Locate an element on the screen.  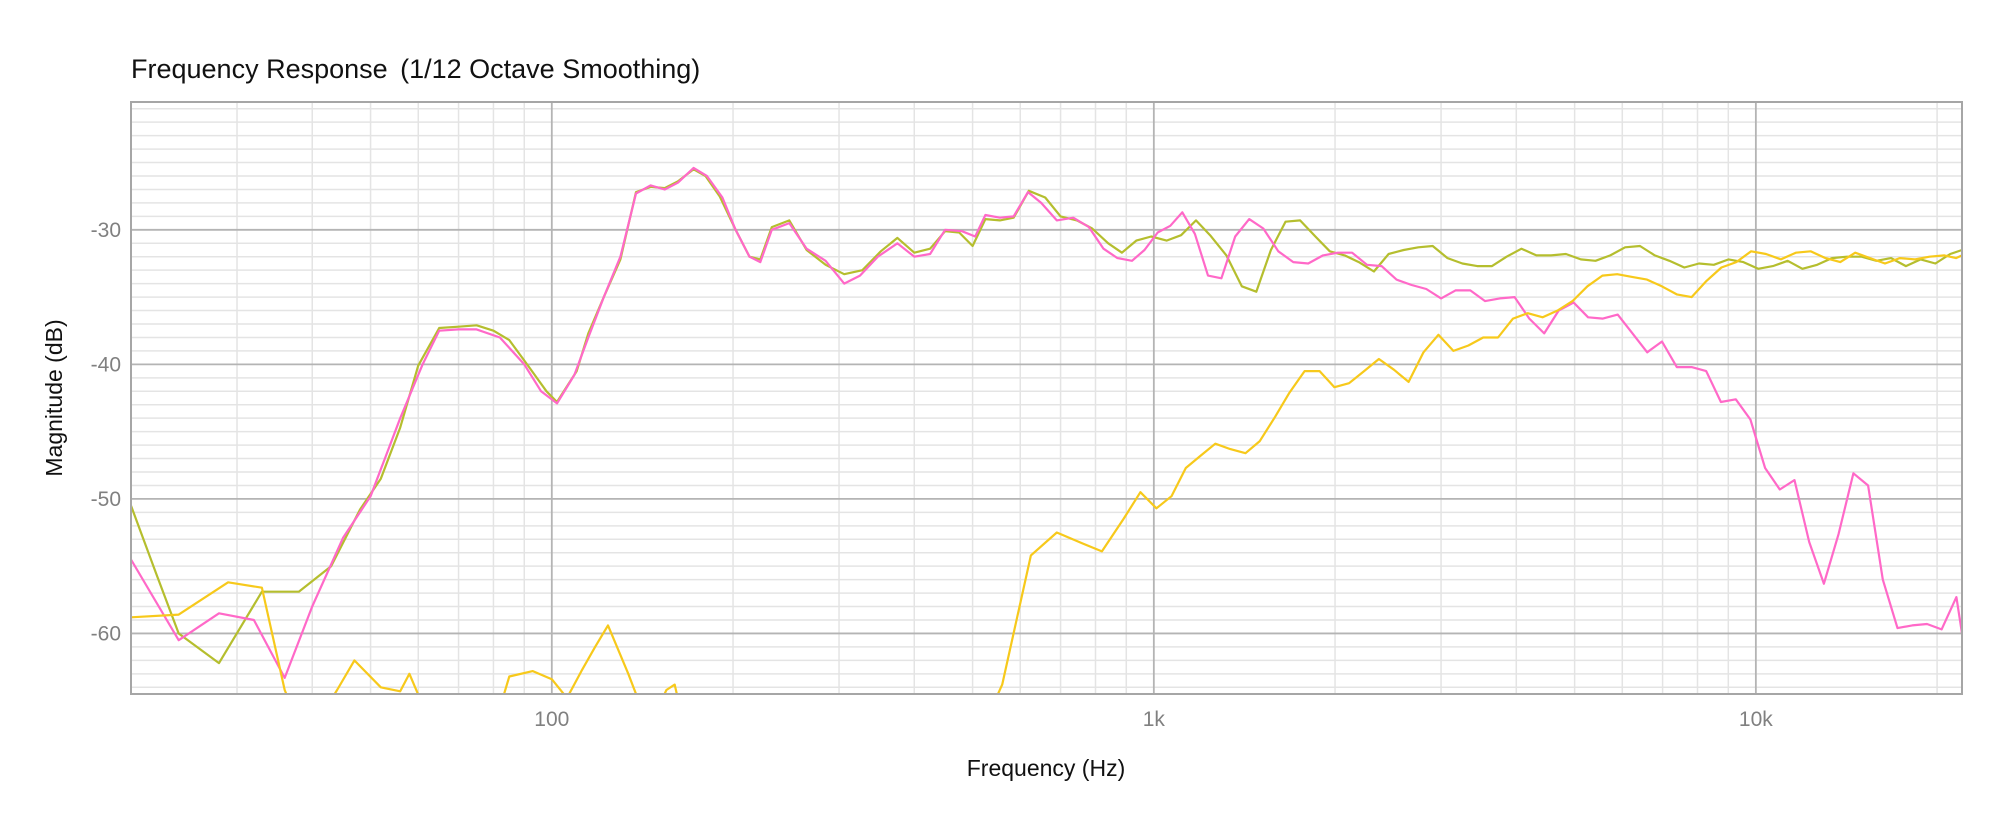
x-tick-label: 100 is located at coordinates (551, 719).